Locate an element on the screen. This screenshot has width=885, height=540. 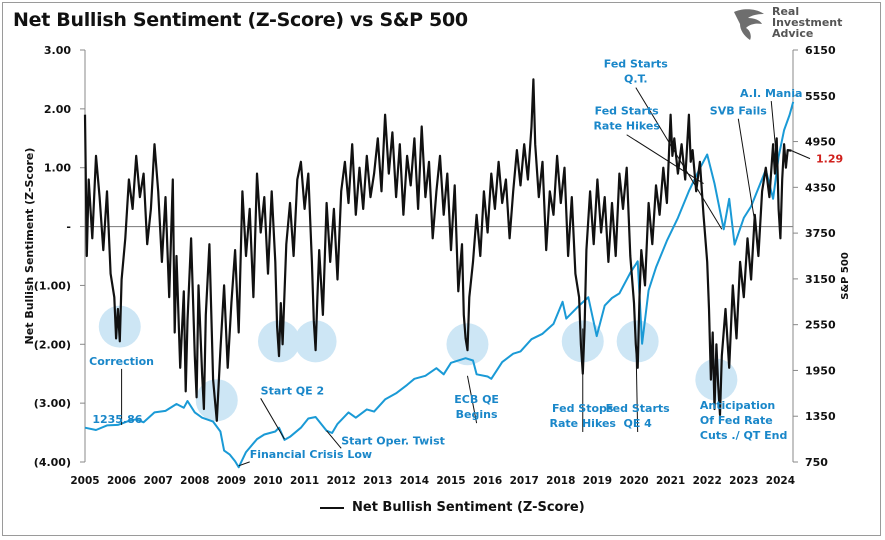
annotation-label: Anticipation is located at coordinates (737, 405).